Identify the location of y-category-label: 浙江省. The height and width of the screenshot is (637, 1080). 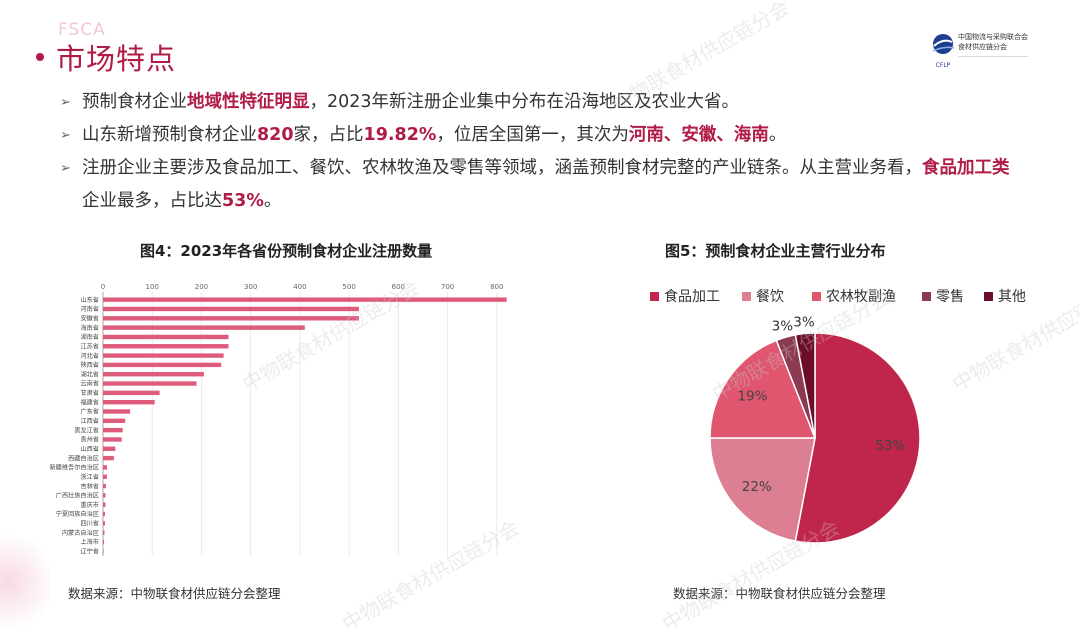
(89, 477).